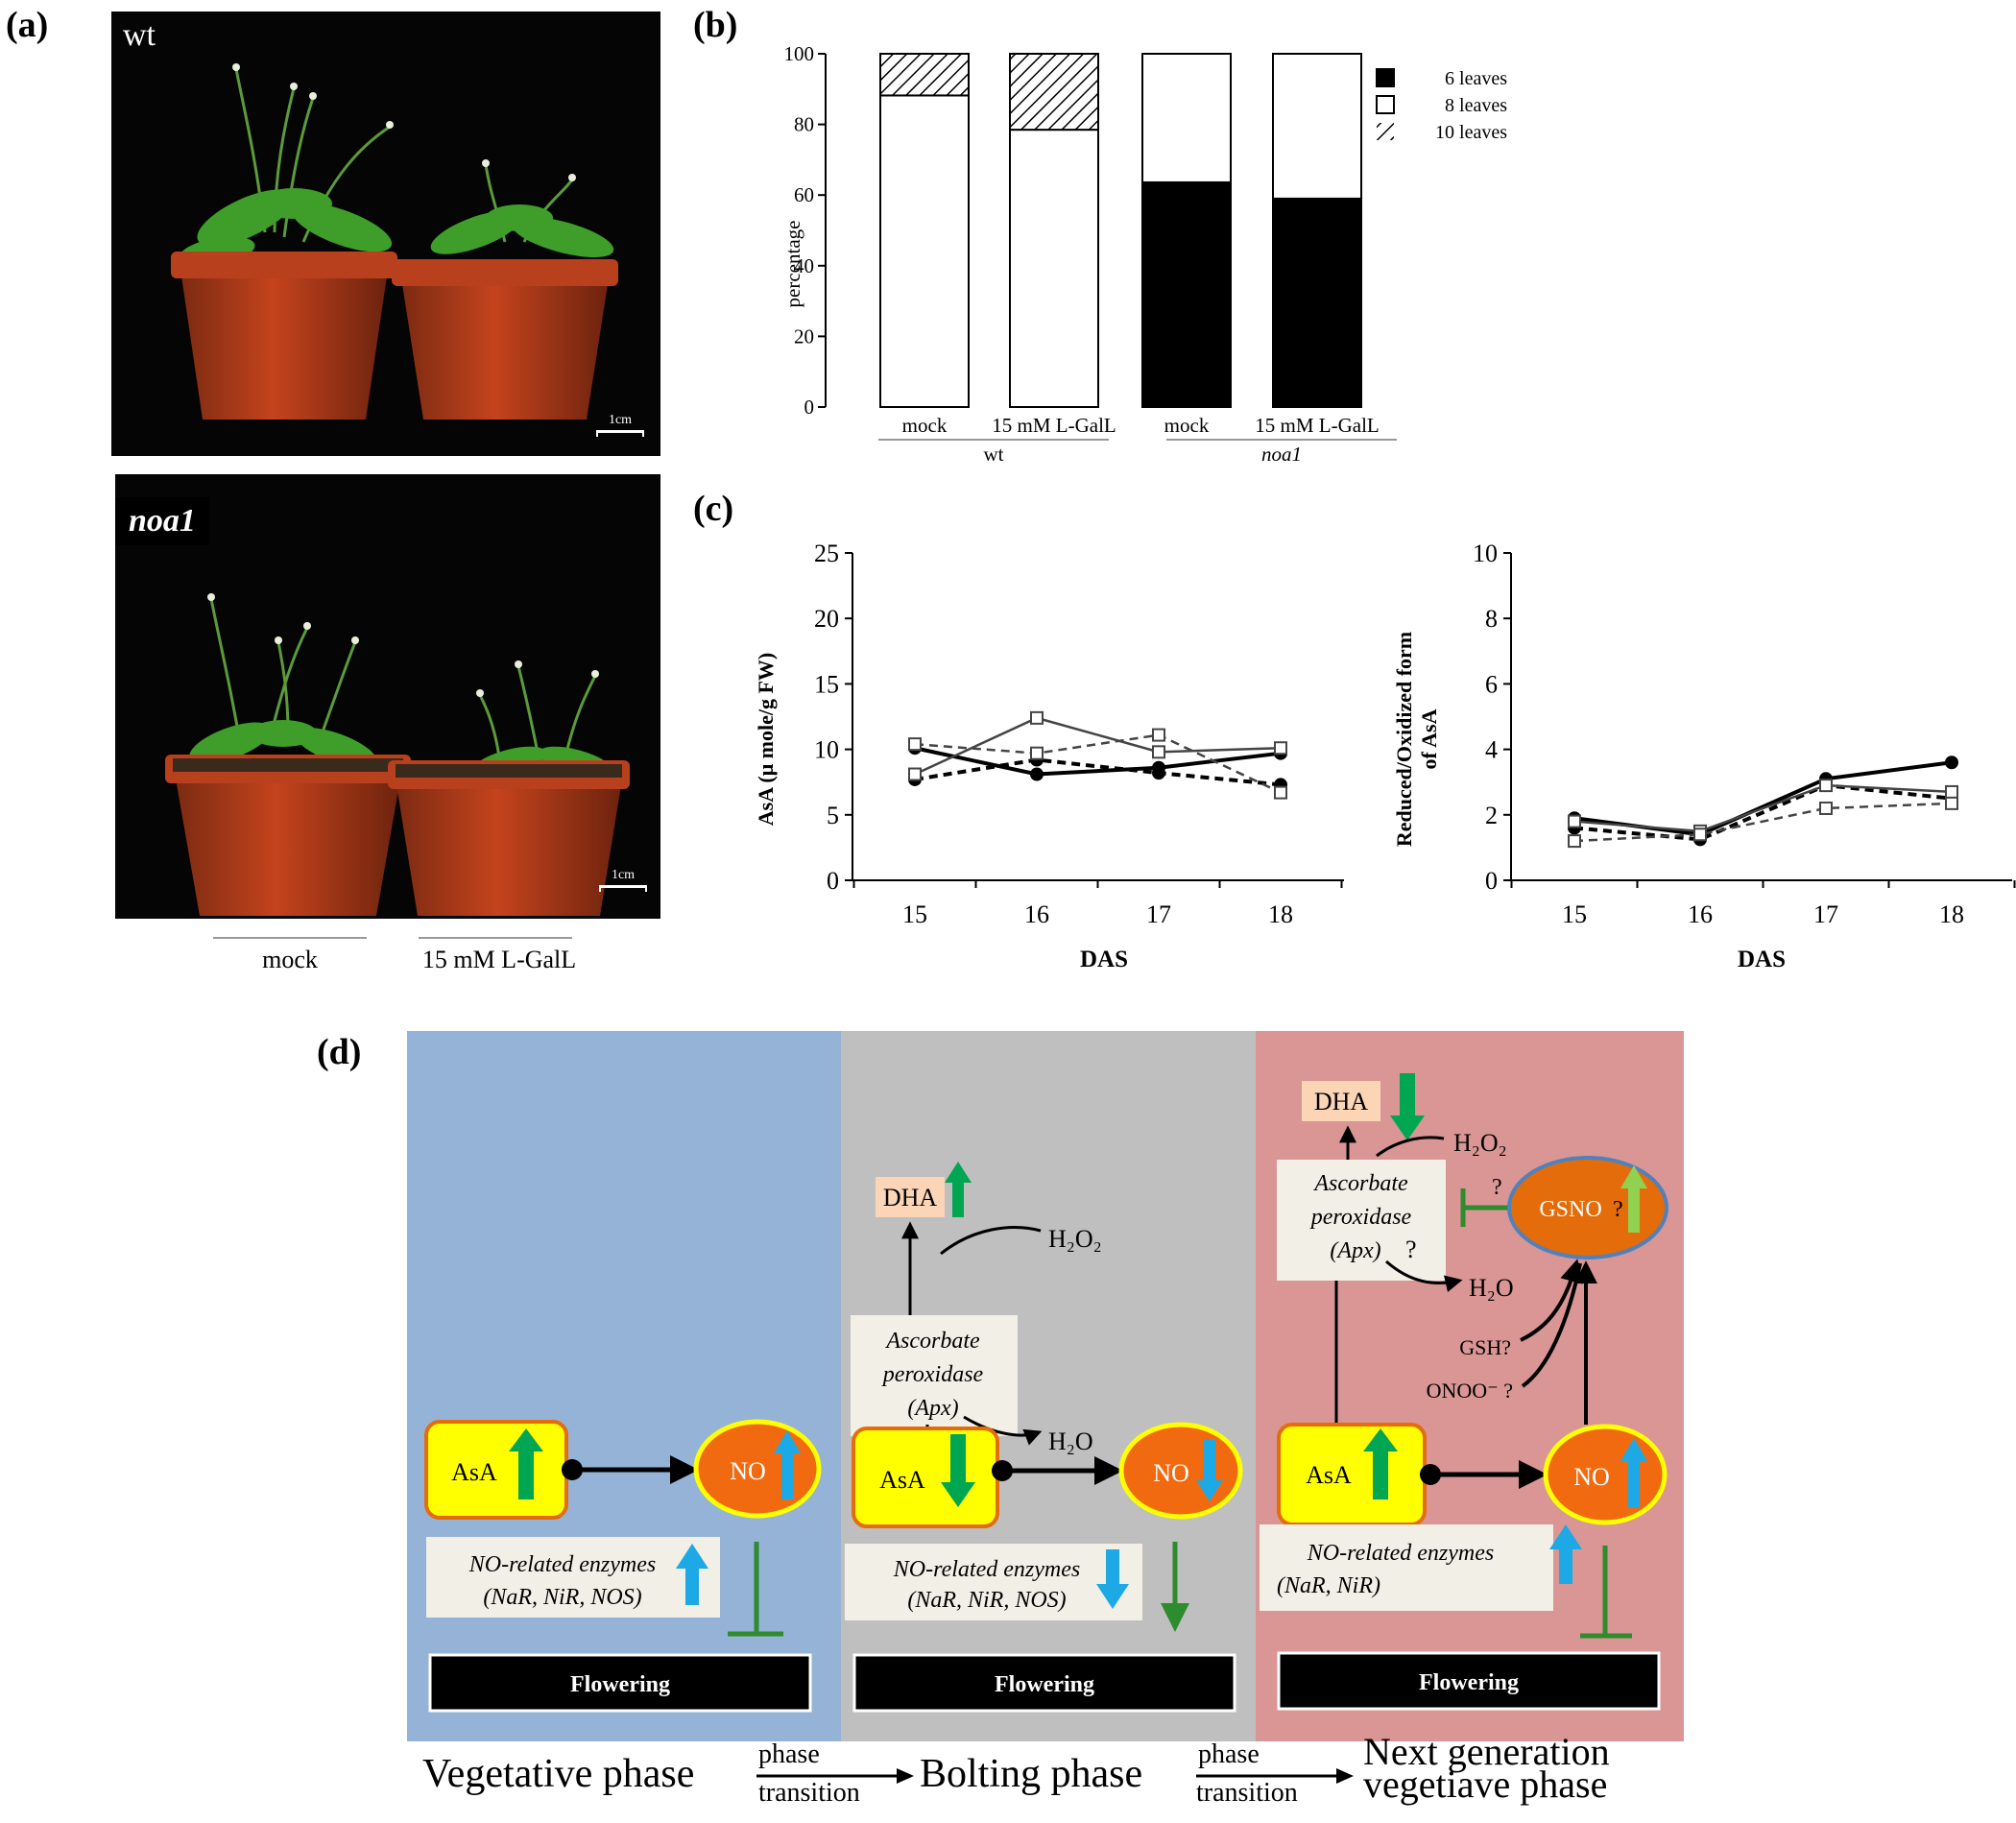  I want to click on chart-b-category-label: mock, so click(1187, 426).